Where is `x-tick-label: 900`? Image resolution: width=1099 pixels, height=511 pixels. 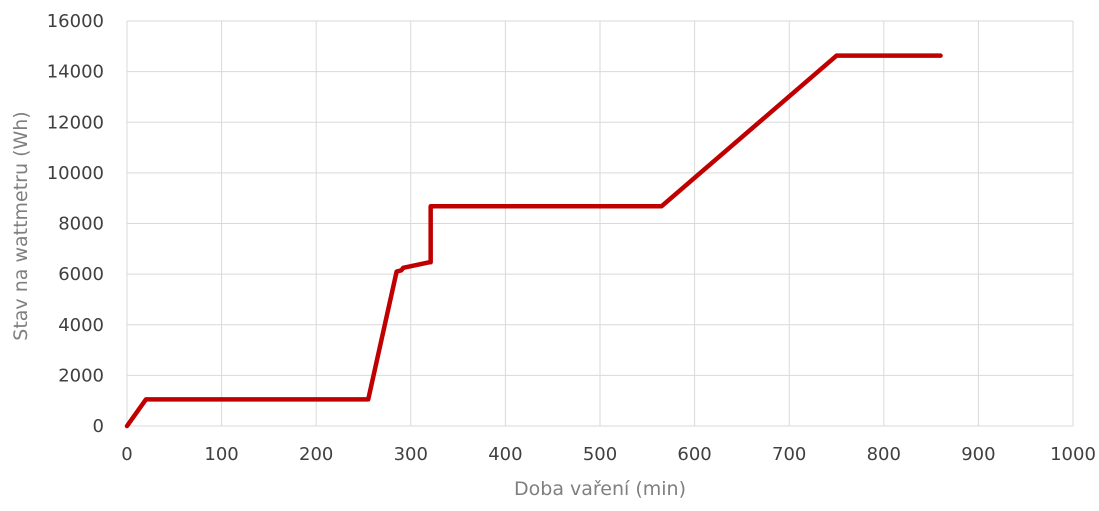 x-tick-label: 900 is located at coordinates (978, 454).